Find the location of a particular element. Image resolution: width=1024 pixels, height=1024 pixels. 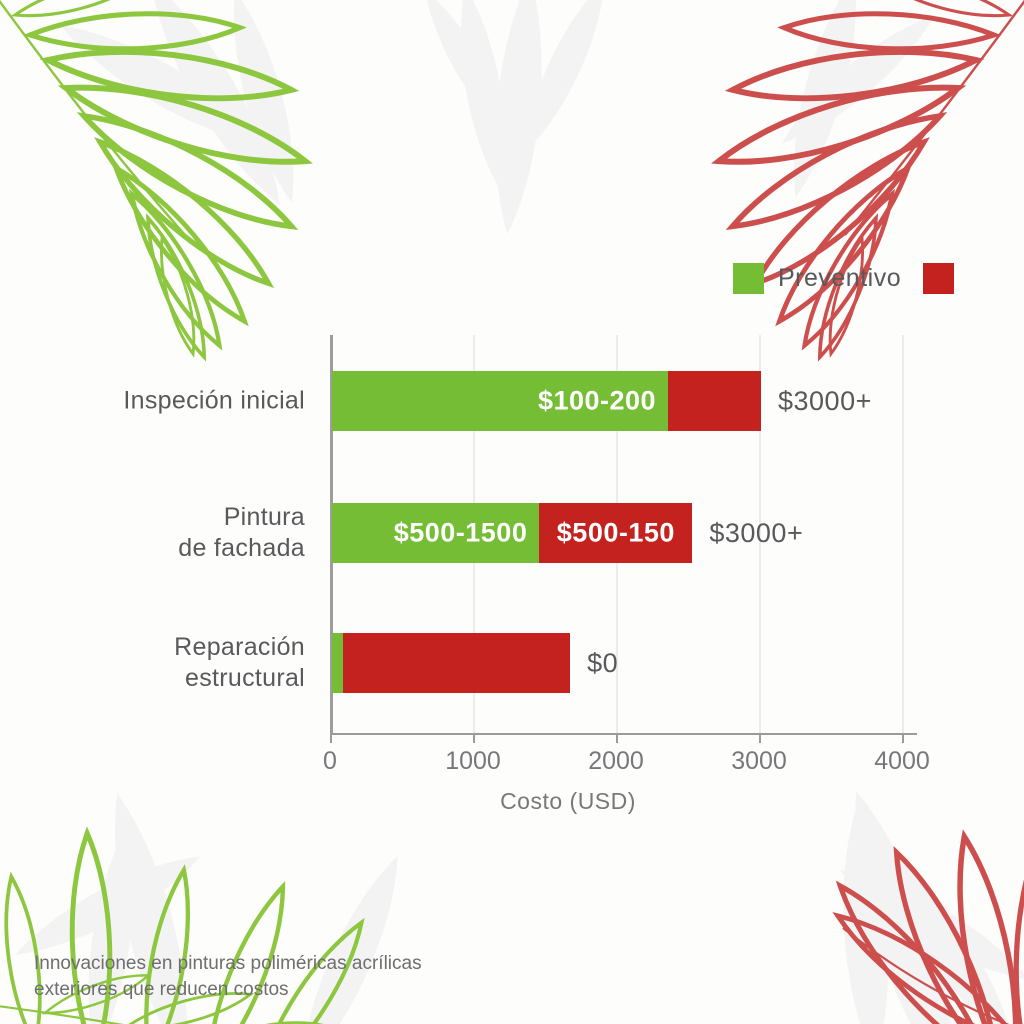

legend: Preventivo is located at coordinates (861, 278).